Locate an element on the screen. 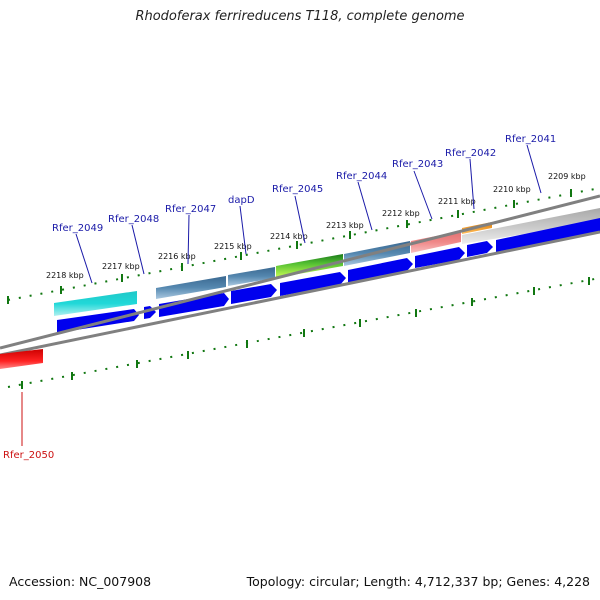  scale-label-2209: 2209 kbp is located at coordinates (567, 176).